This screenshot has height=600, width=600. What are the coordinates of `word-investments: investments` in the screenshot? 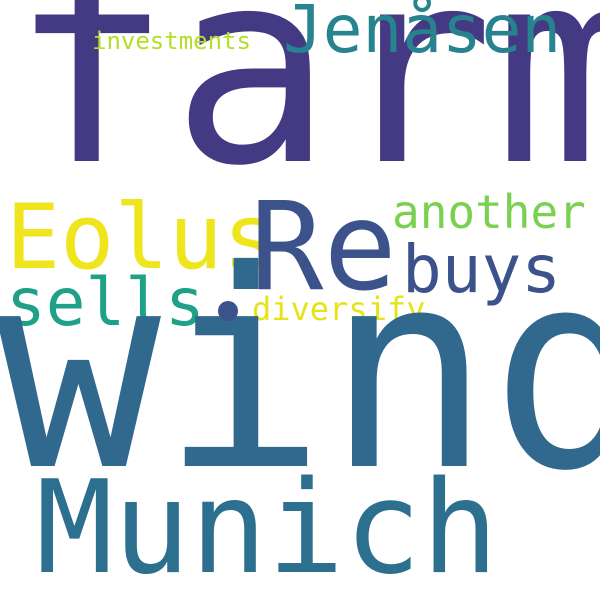 It's located at (171, 41).